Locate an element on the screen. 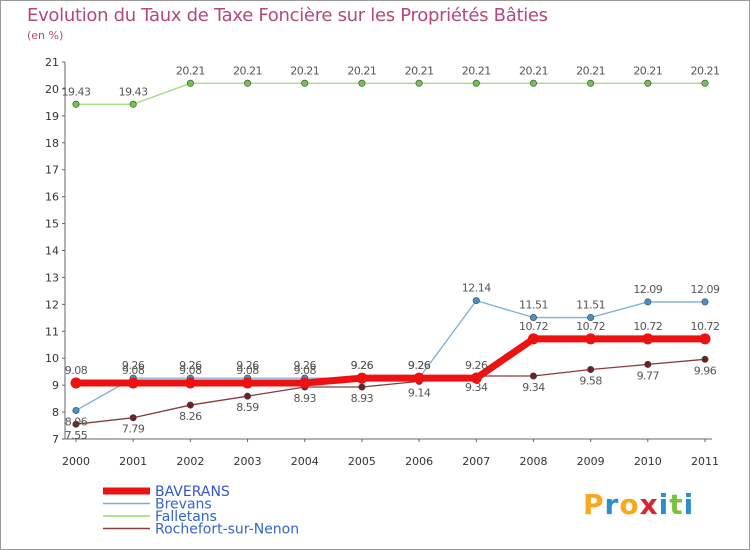 This screenshot has height=550, width=750. x-tick-label: 2010 is located at coordinates (648, 461).